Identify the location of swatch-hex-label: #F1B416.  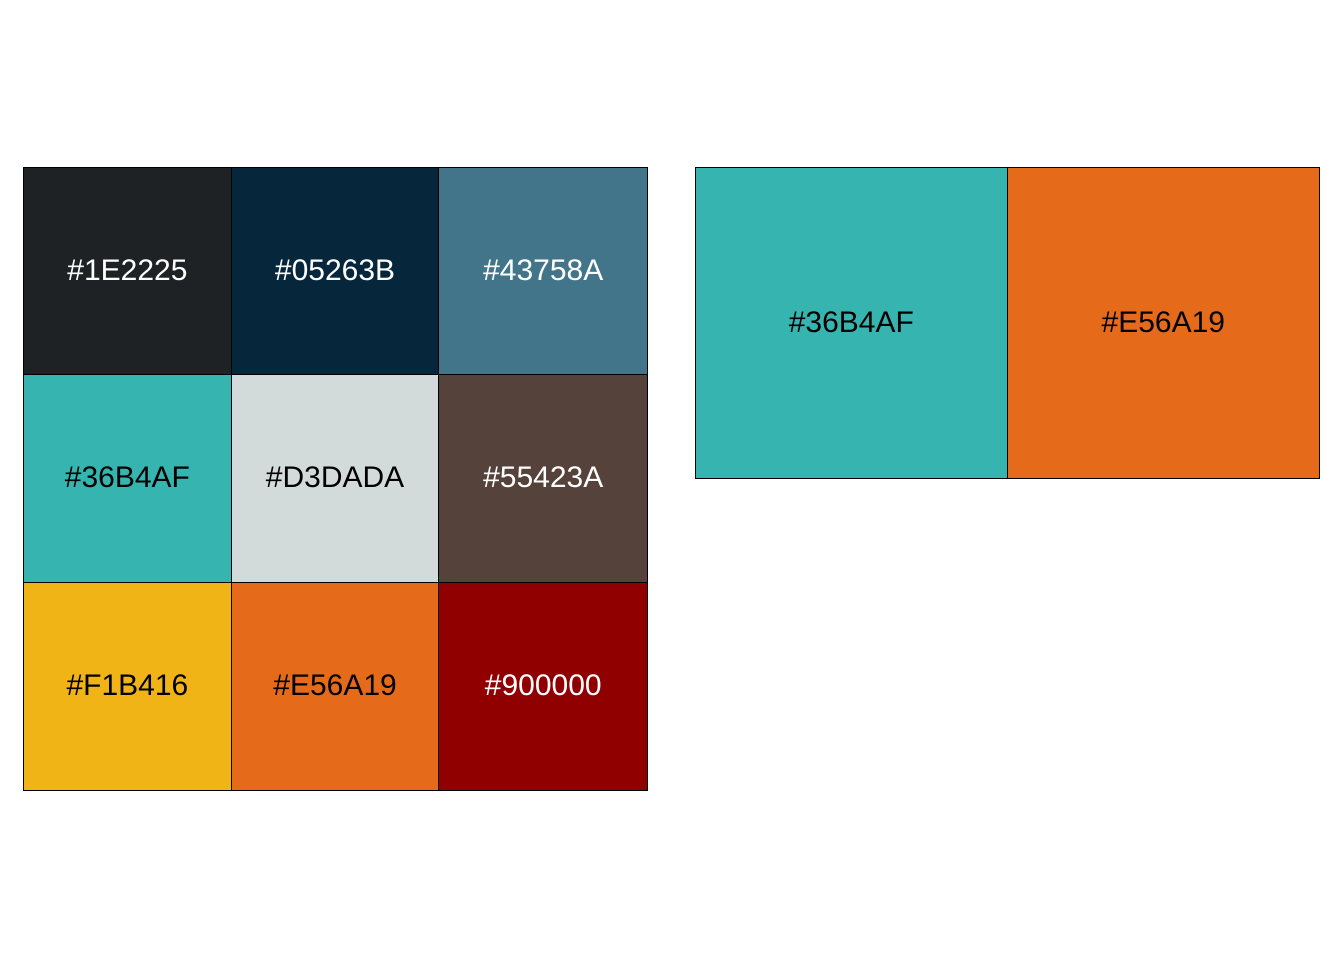
(127, 686).